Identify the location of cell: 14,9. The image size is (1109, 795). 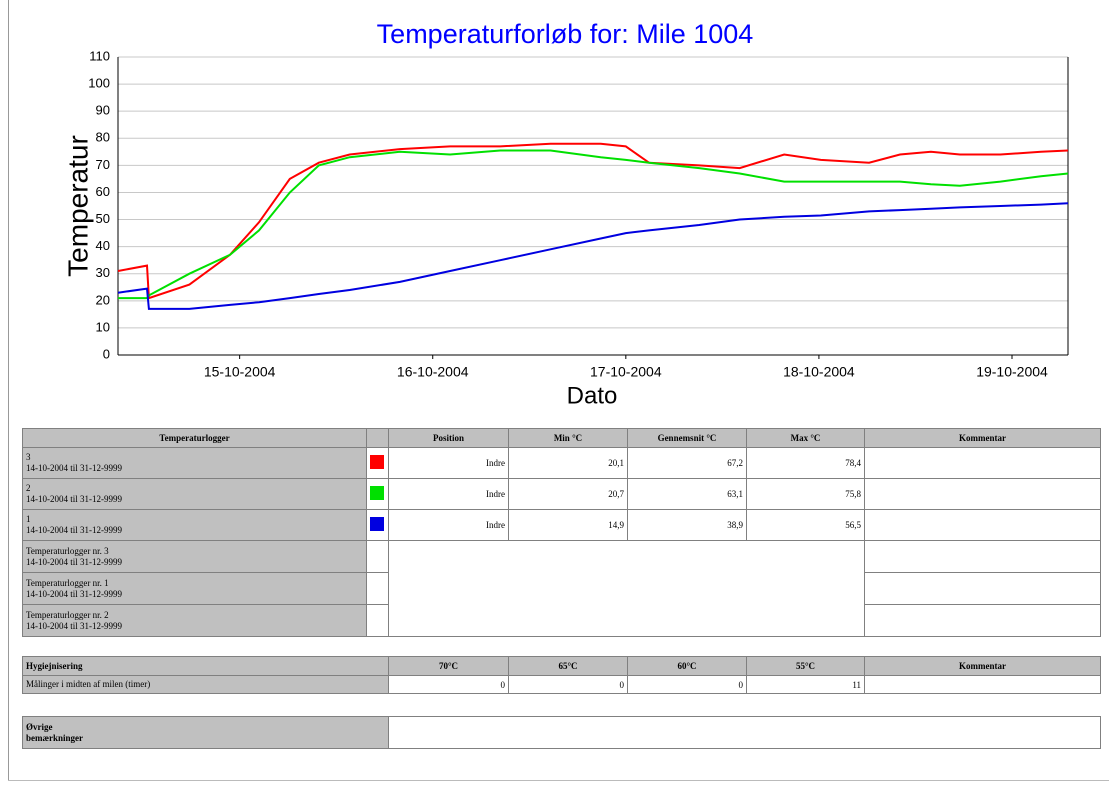
(568, 525).